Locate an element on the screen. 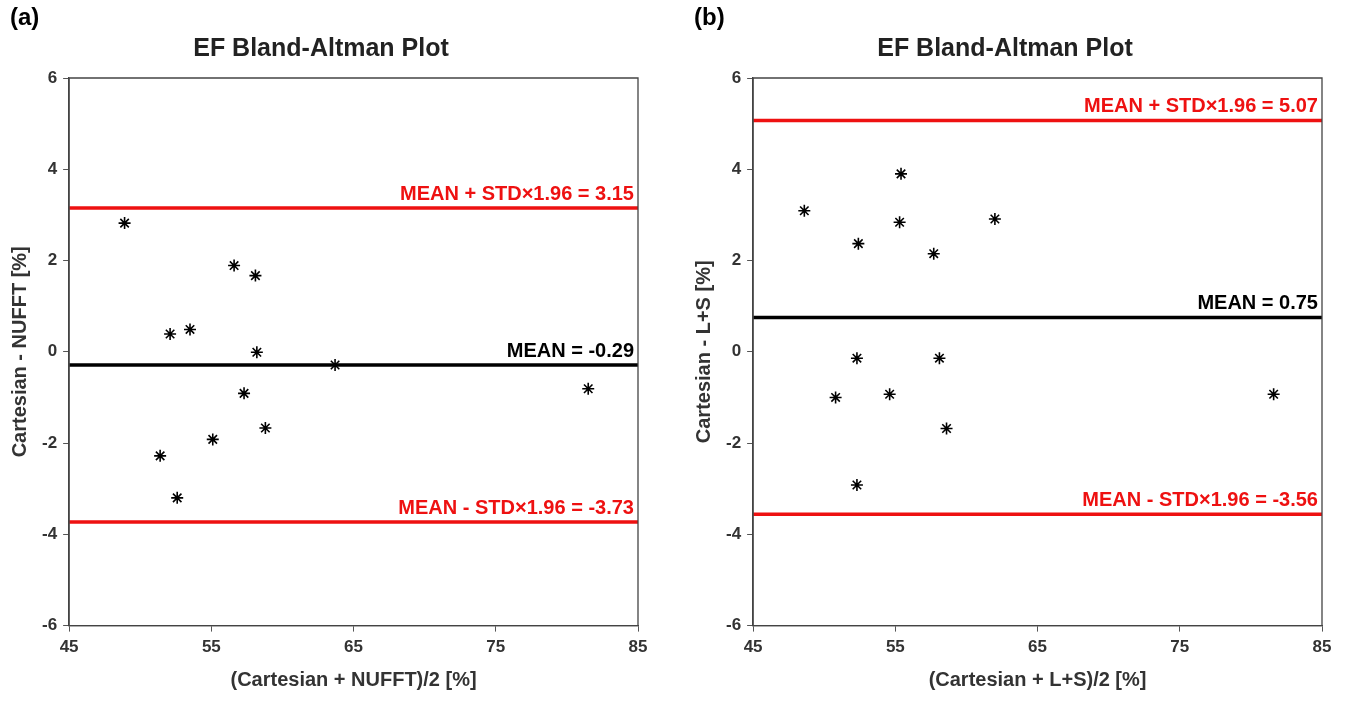 The height and width of the screenshot is (702, 1368). ref-line-label: MEAN - STD×1.96 = -3.73 is located at coordinates (516, 506).